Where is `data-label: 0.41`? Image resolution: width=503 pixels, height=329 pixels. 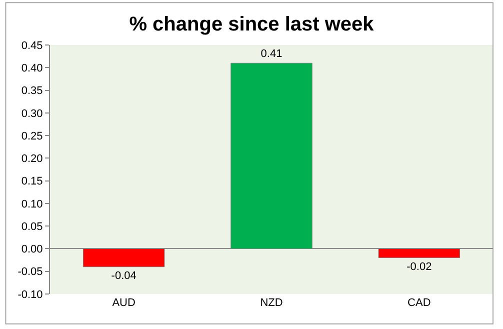 data-label: 0.41 is located at coordinates (271, 54).